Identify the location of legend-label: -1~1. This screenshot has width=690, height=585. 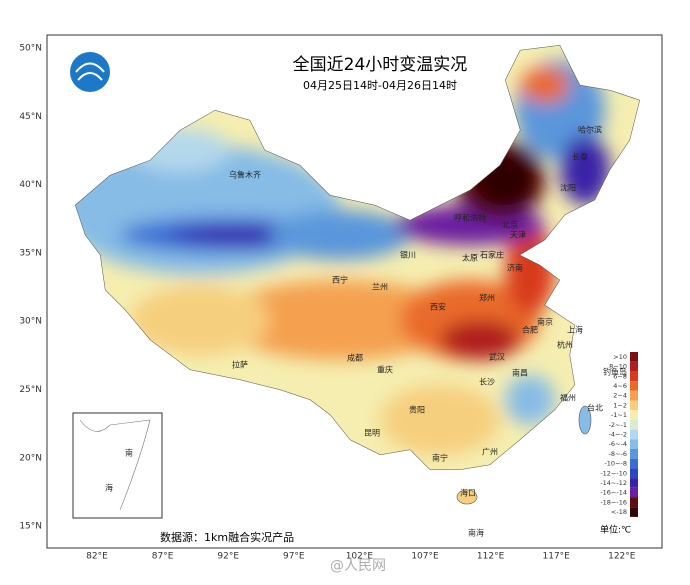
(619, 415).